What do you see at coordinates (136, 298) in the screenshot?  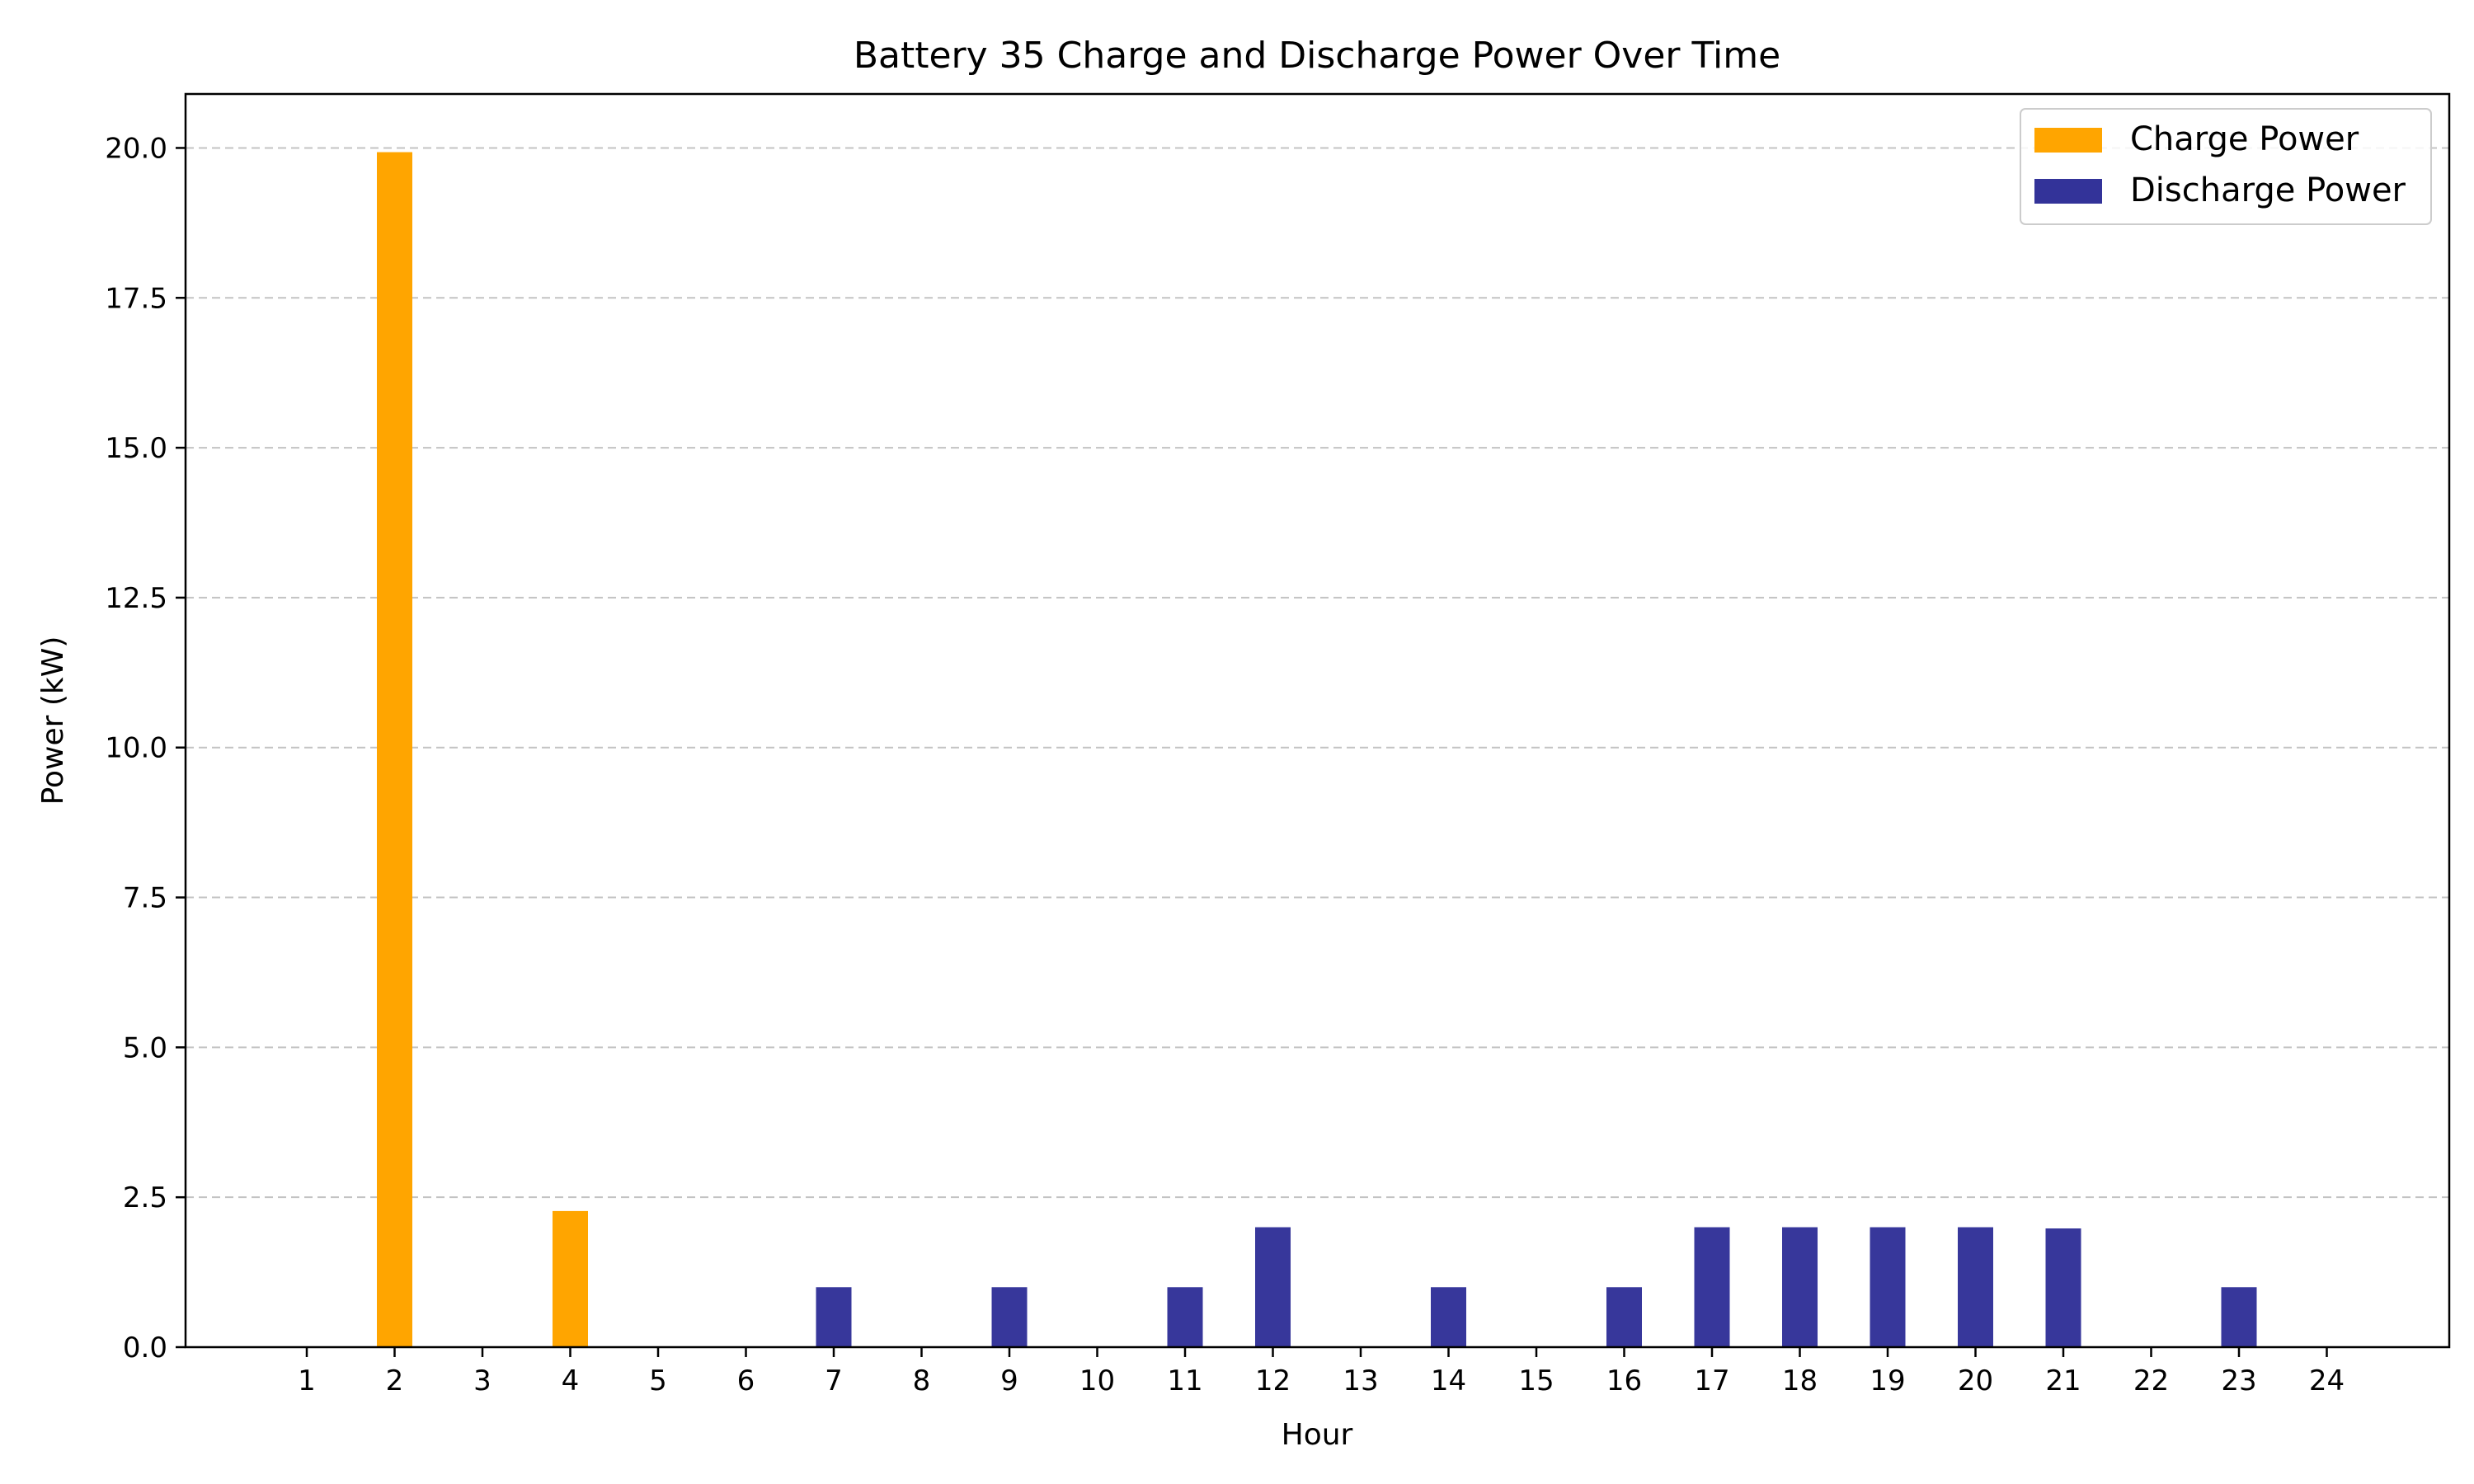 I see `y-tick-label: 17.5` at bounding box center [136, 298].